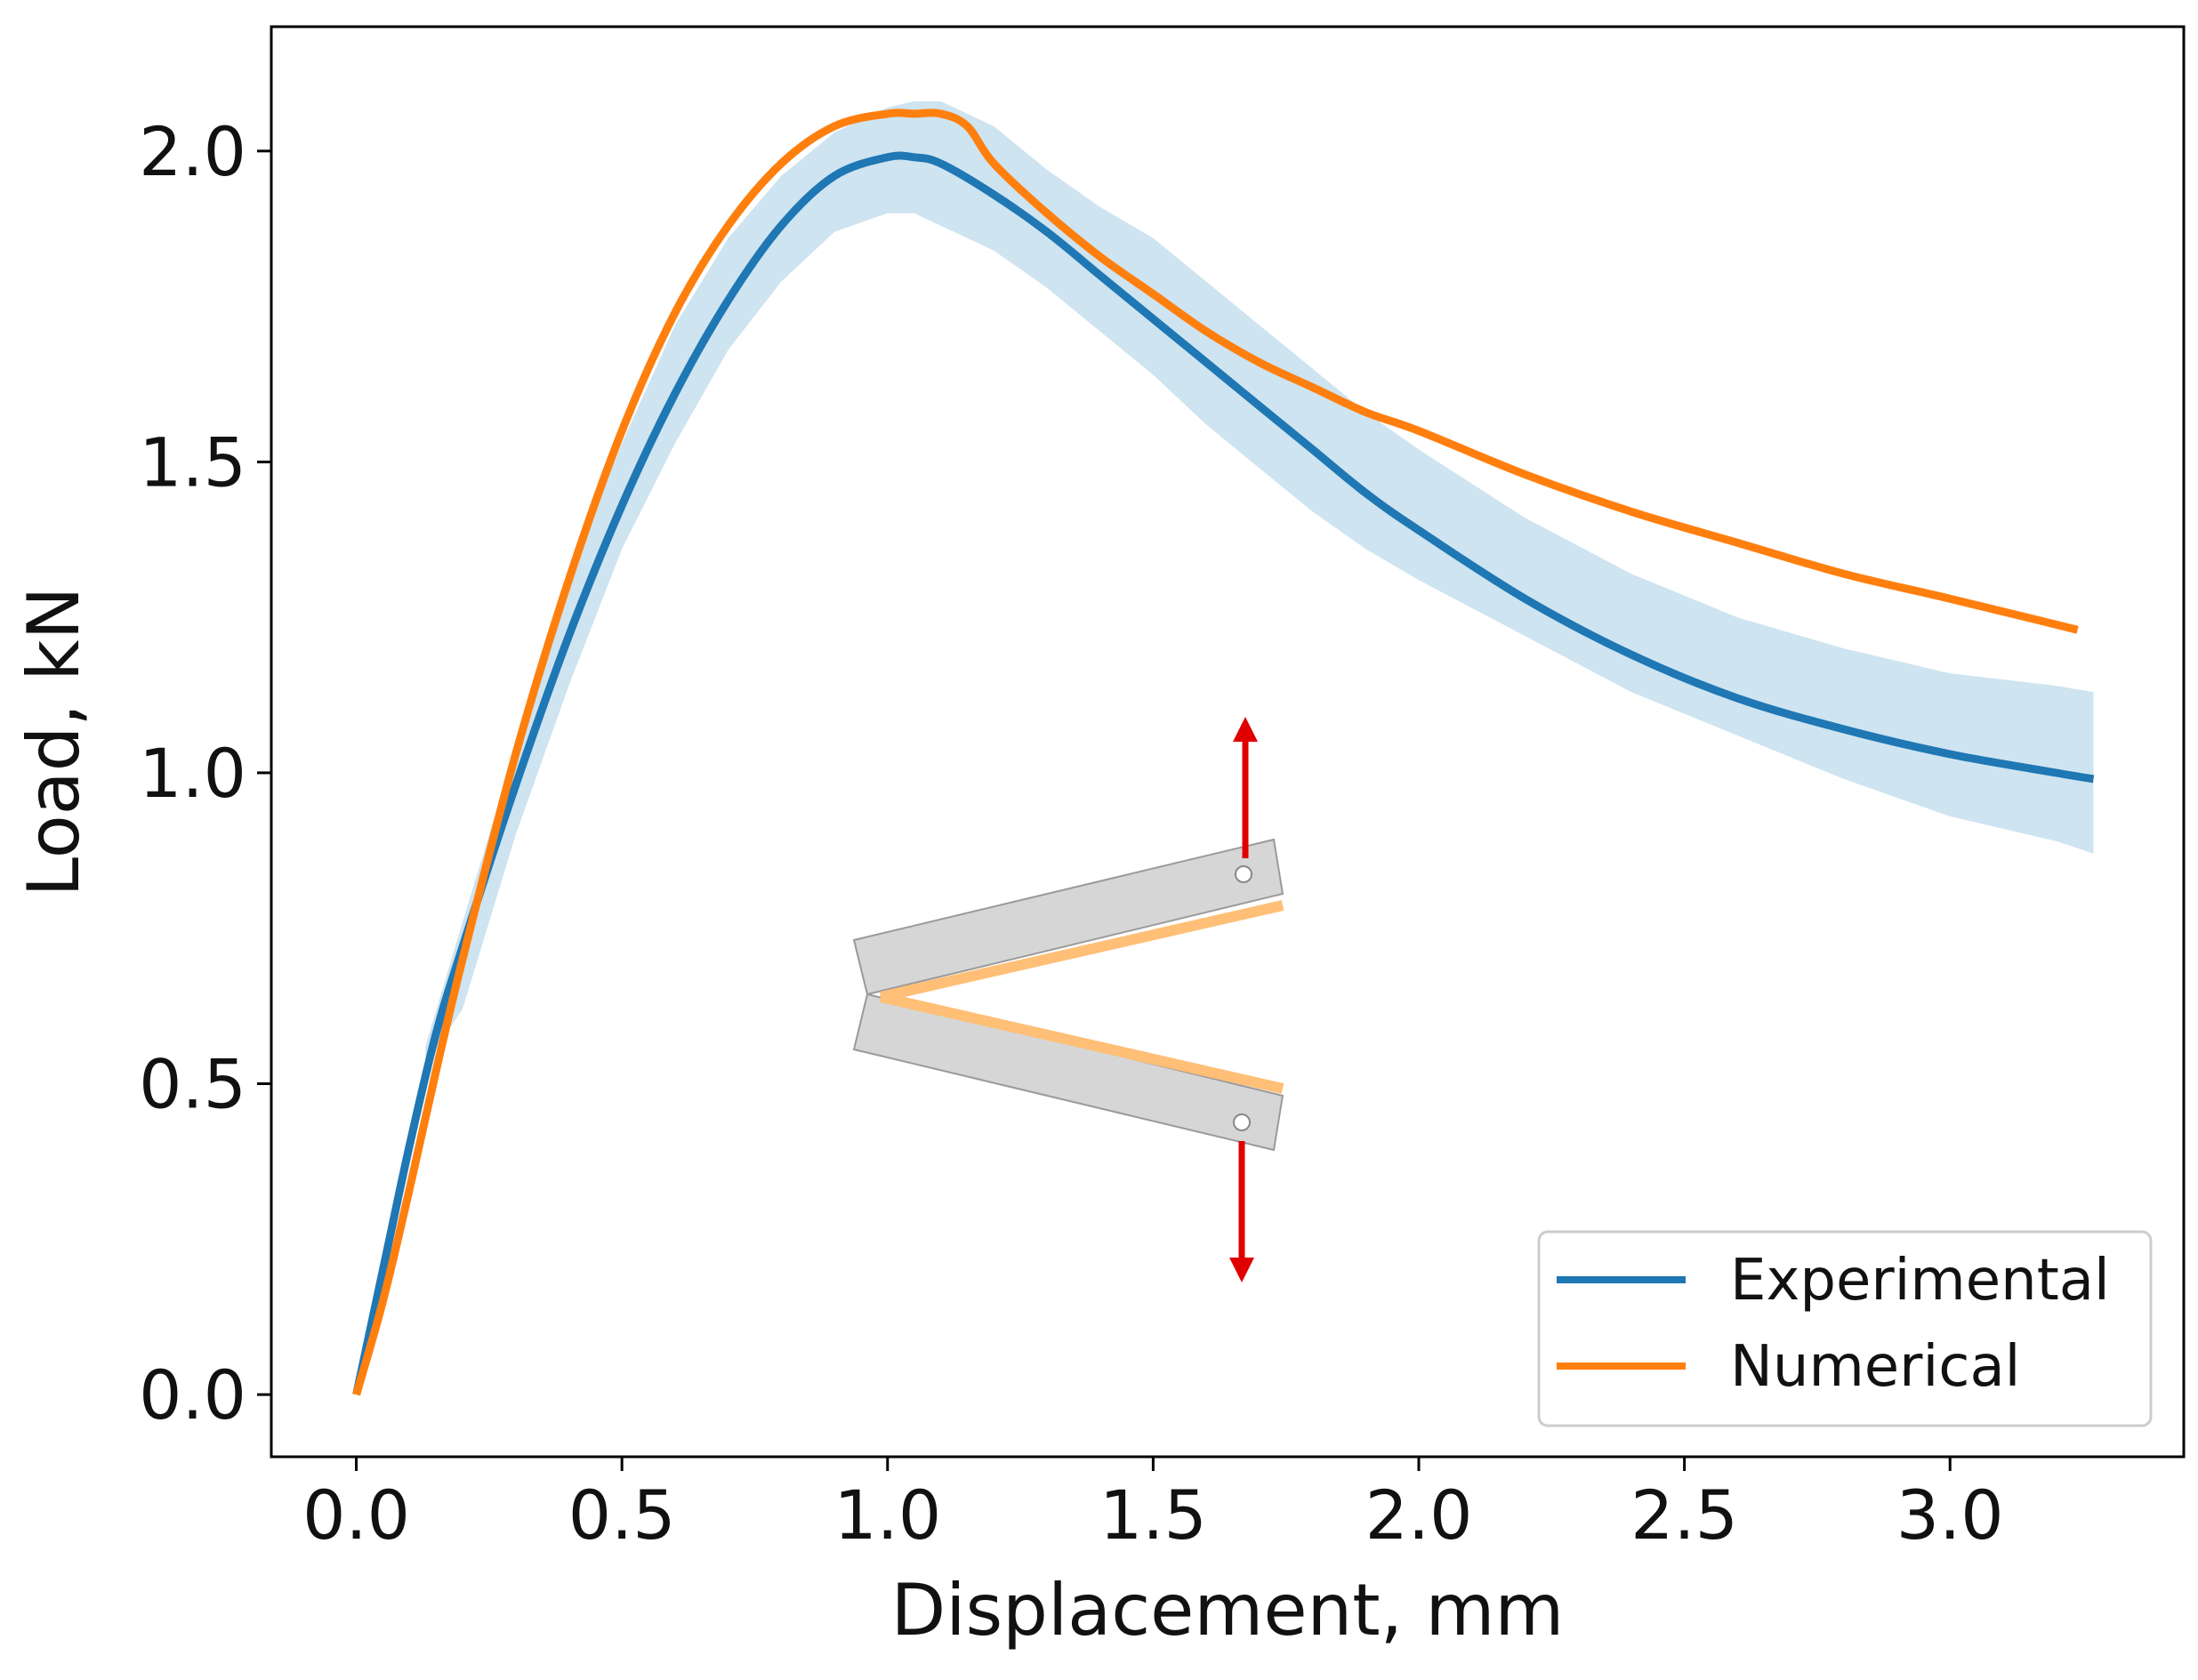 This screenshot has width=2198, height=1680. What do you see at coordinates (1243, 874) in the screenshot?
I see `upper-load-pin` at bounding box center [1243, 874].